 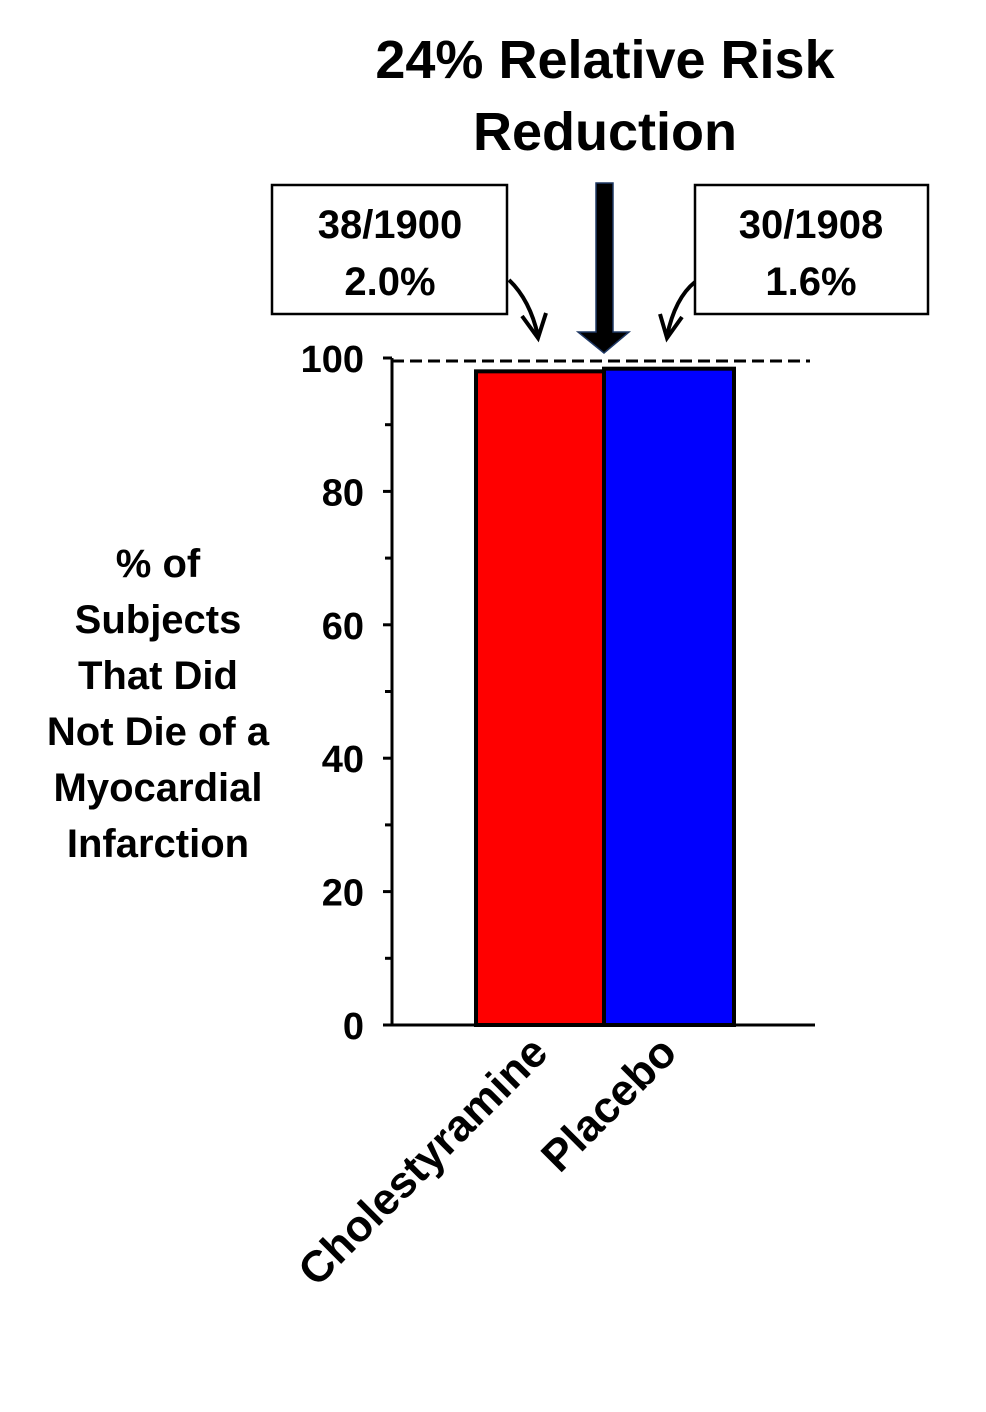 What do you see at coordinates (605, 96) in the screenshot?
I see `chart-title: 24% Relative Risk Reduction` at bounding box center [605, 96].